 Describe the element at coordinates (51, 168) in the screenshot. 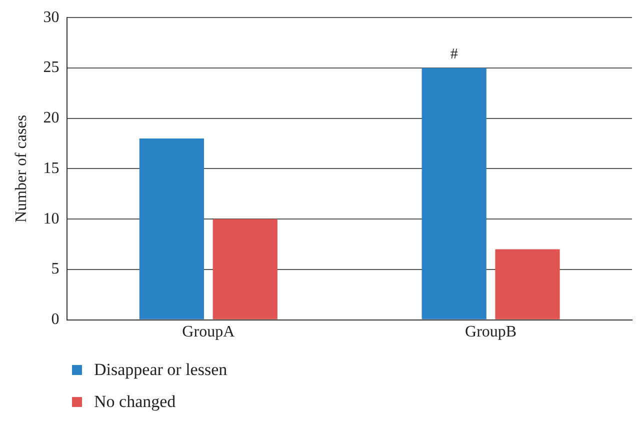

I see `y-tick-label: 15` at that location.